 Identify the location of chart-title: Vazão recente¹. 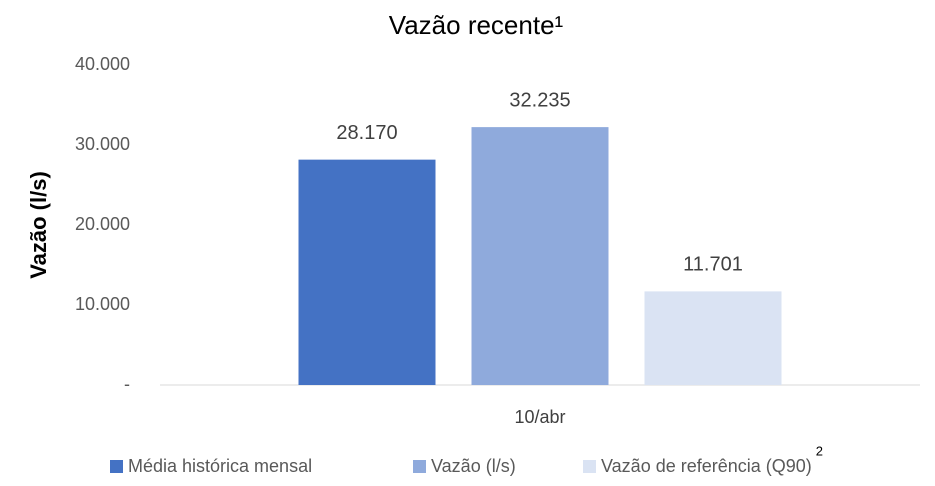
(476, 25).